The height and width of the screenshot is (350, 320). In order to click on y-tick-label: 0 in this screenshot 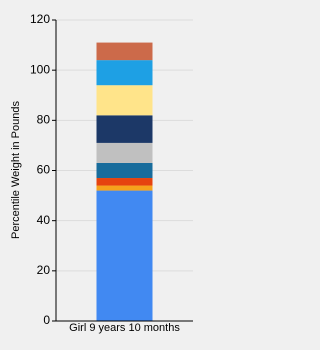, I will do `click(46, 320)`.